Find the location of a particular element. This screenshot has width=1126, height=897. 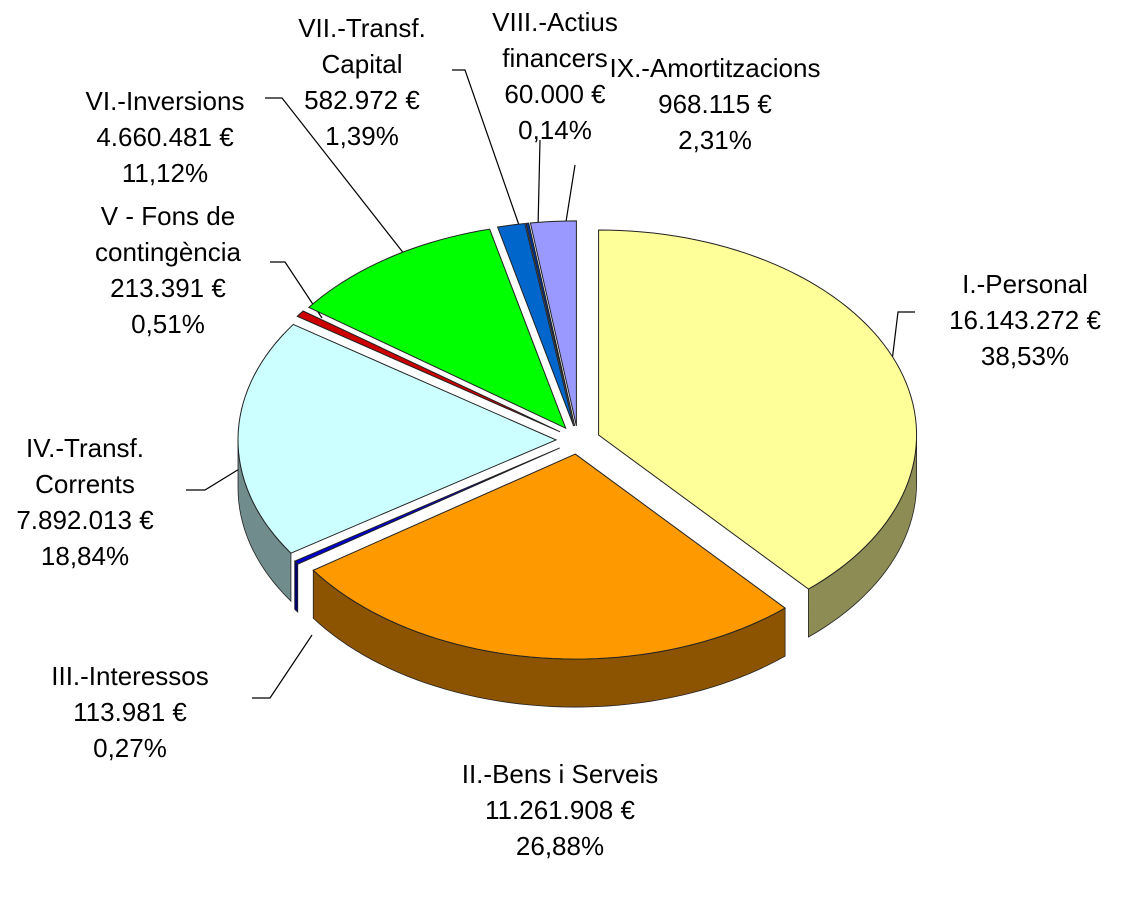

slice-label: V - Fons de contingència 213.391 € 0,51% is located at coordinates (168, 270).